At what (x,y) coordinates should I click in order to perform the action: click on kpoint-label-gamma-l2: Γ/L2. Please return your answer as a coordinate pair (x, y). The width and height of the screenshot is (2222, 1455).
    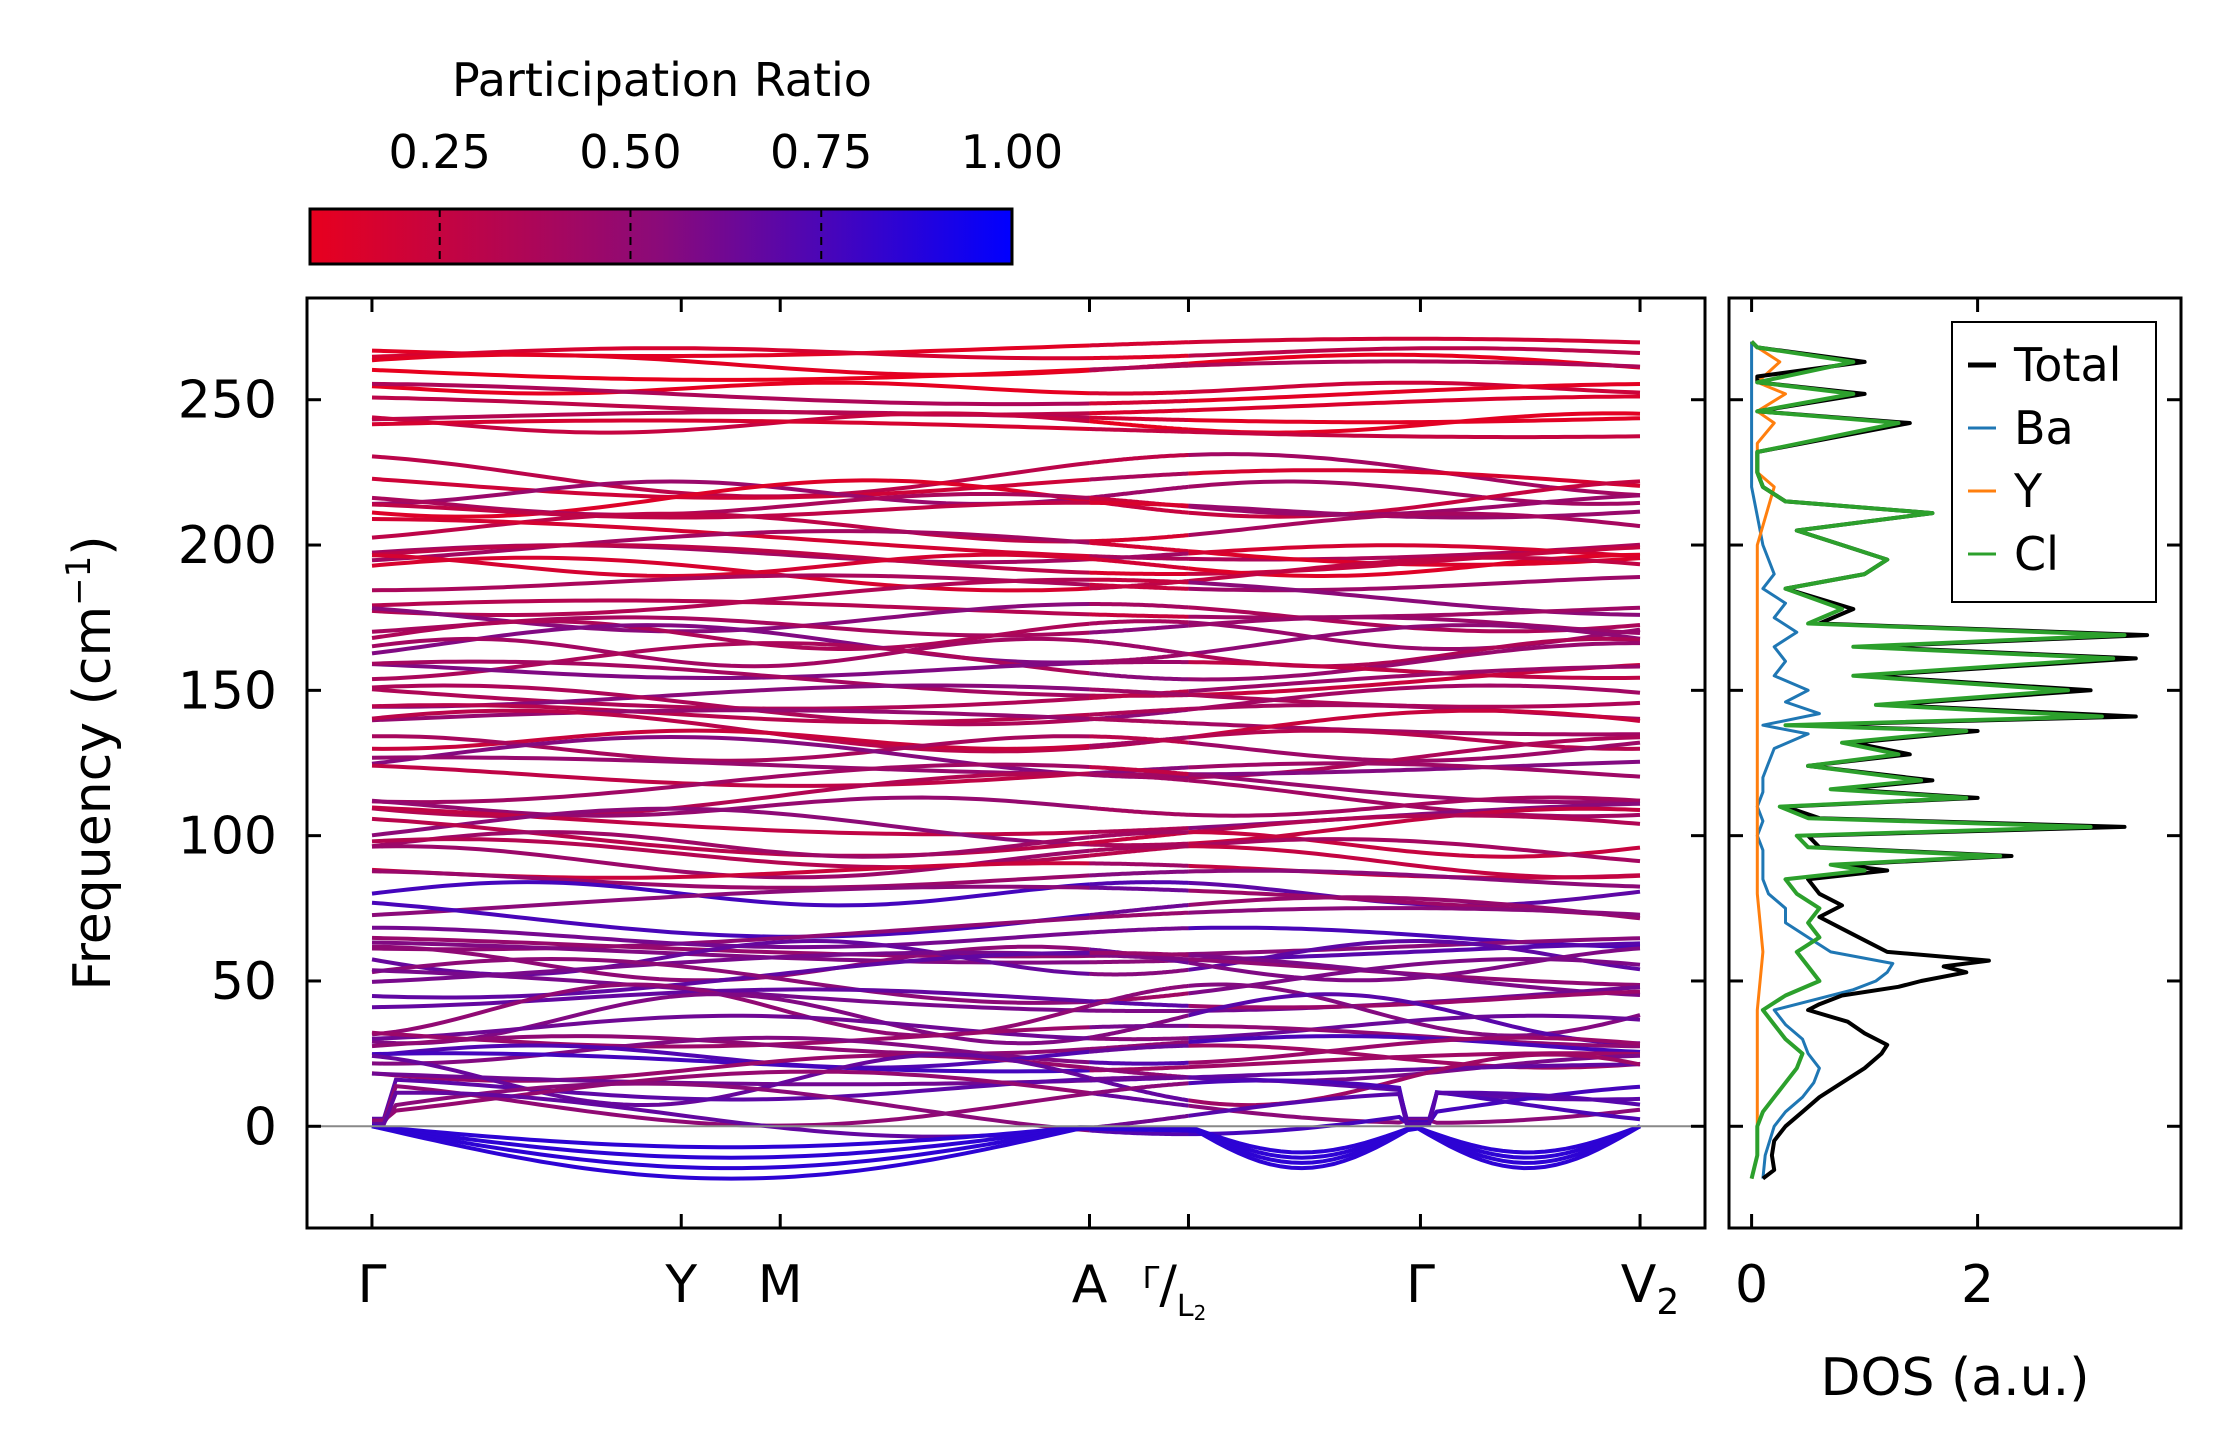
    Looking at the image, I should click on (1175, 1290).